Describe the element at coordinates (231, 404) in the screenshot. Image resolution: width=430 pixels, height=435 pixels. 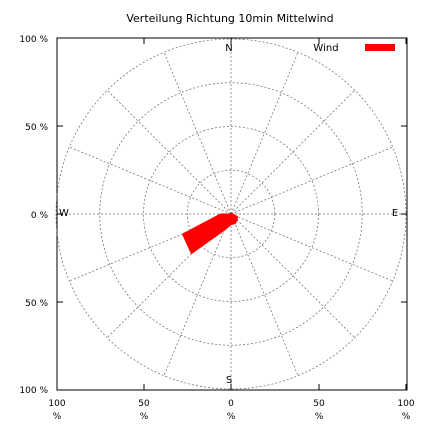
I see `x-tick-label: 0` at that location.